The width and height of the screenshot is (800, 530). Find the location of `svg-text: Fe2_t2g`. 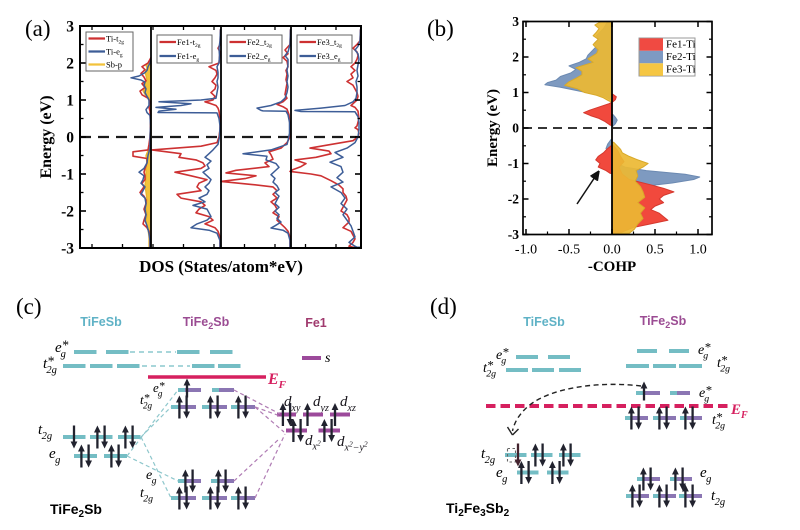

svg-text: Fe2_t2g is located at coordinates (259, 43).